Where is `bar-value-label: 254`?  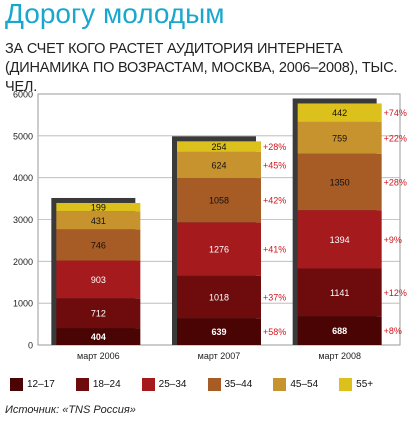
bar-value-label: 254 is located at coordinates (218, 147).